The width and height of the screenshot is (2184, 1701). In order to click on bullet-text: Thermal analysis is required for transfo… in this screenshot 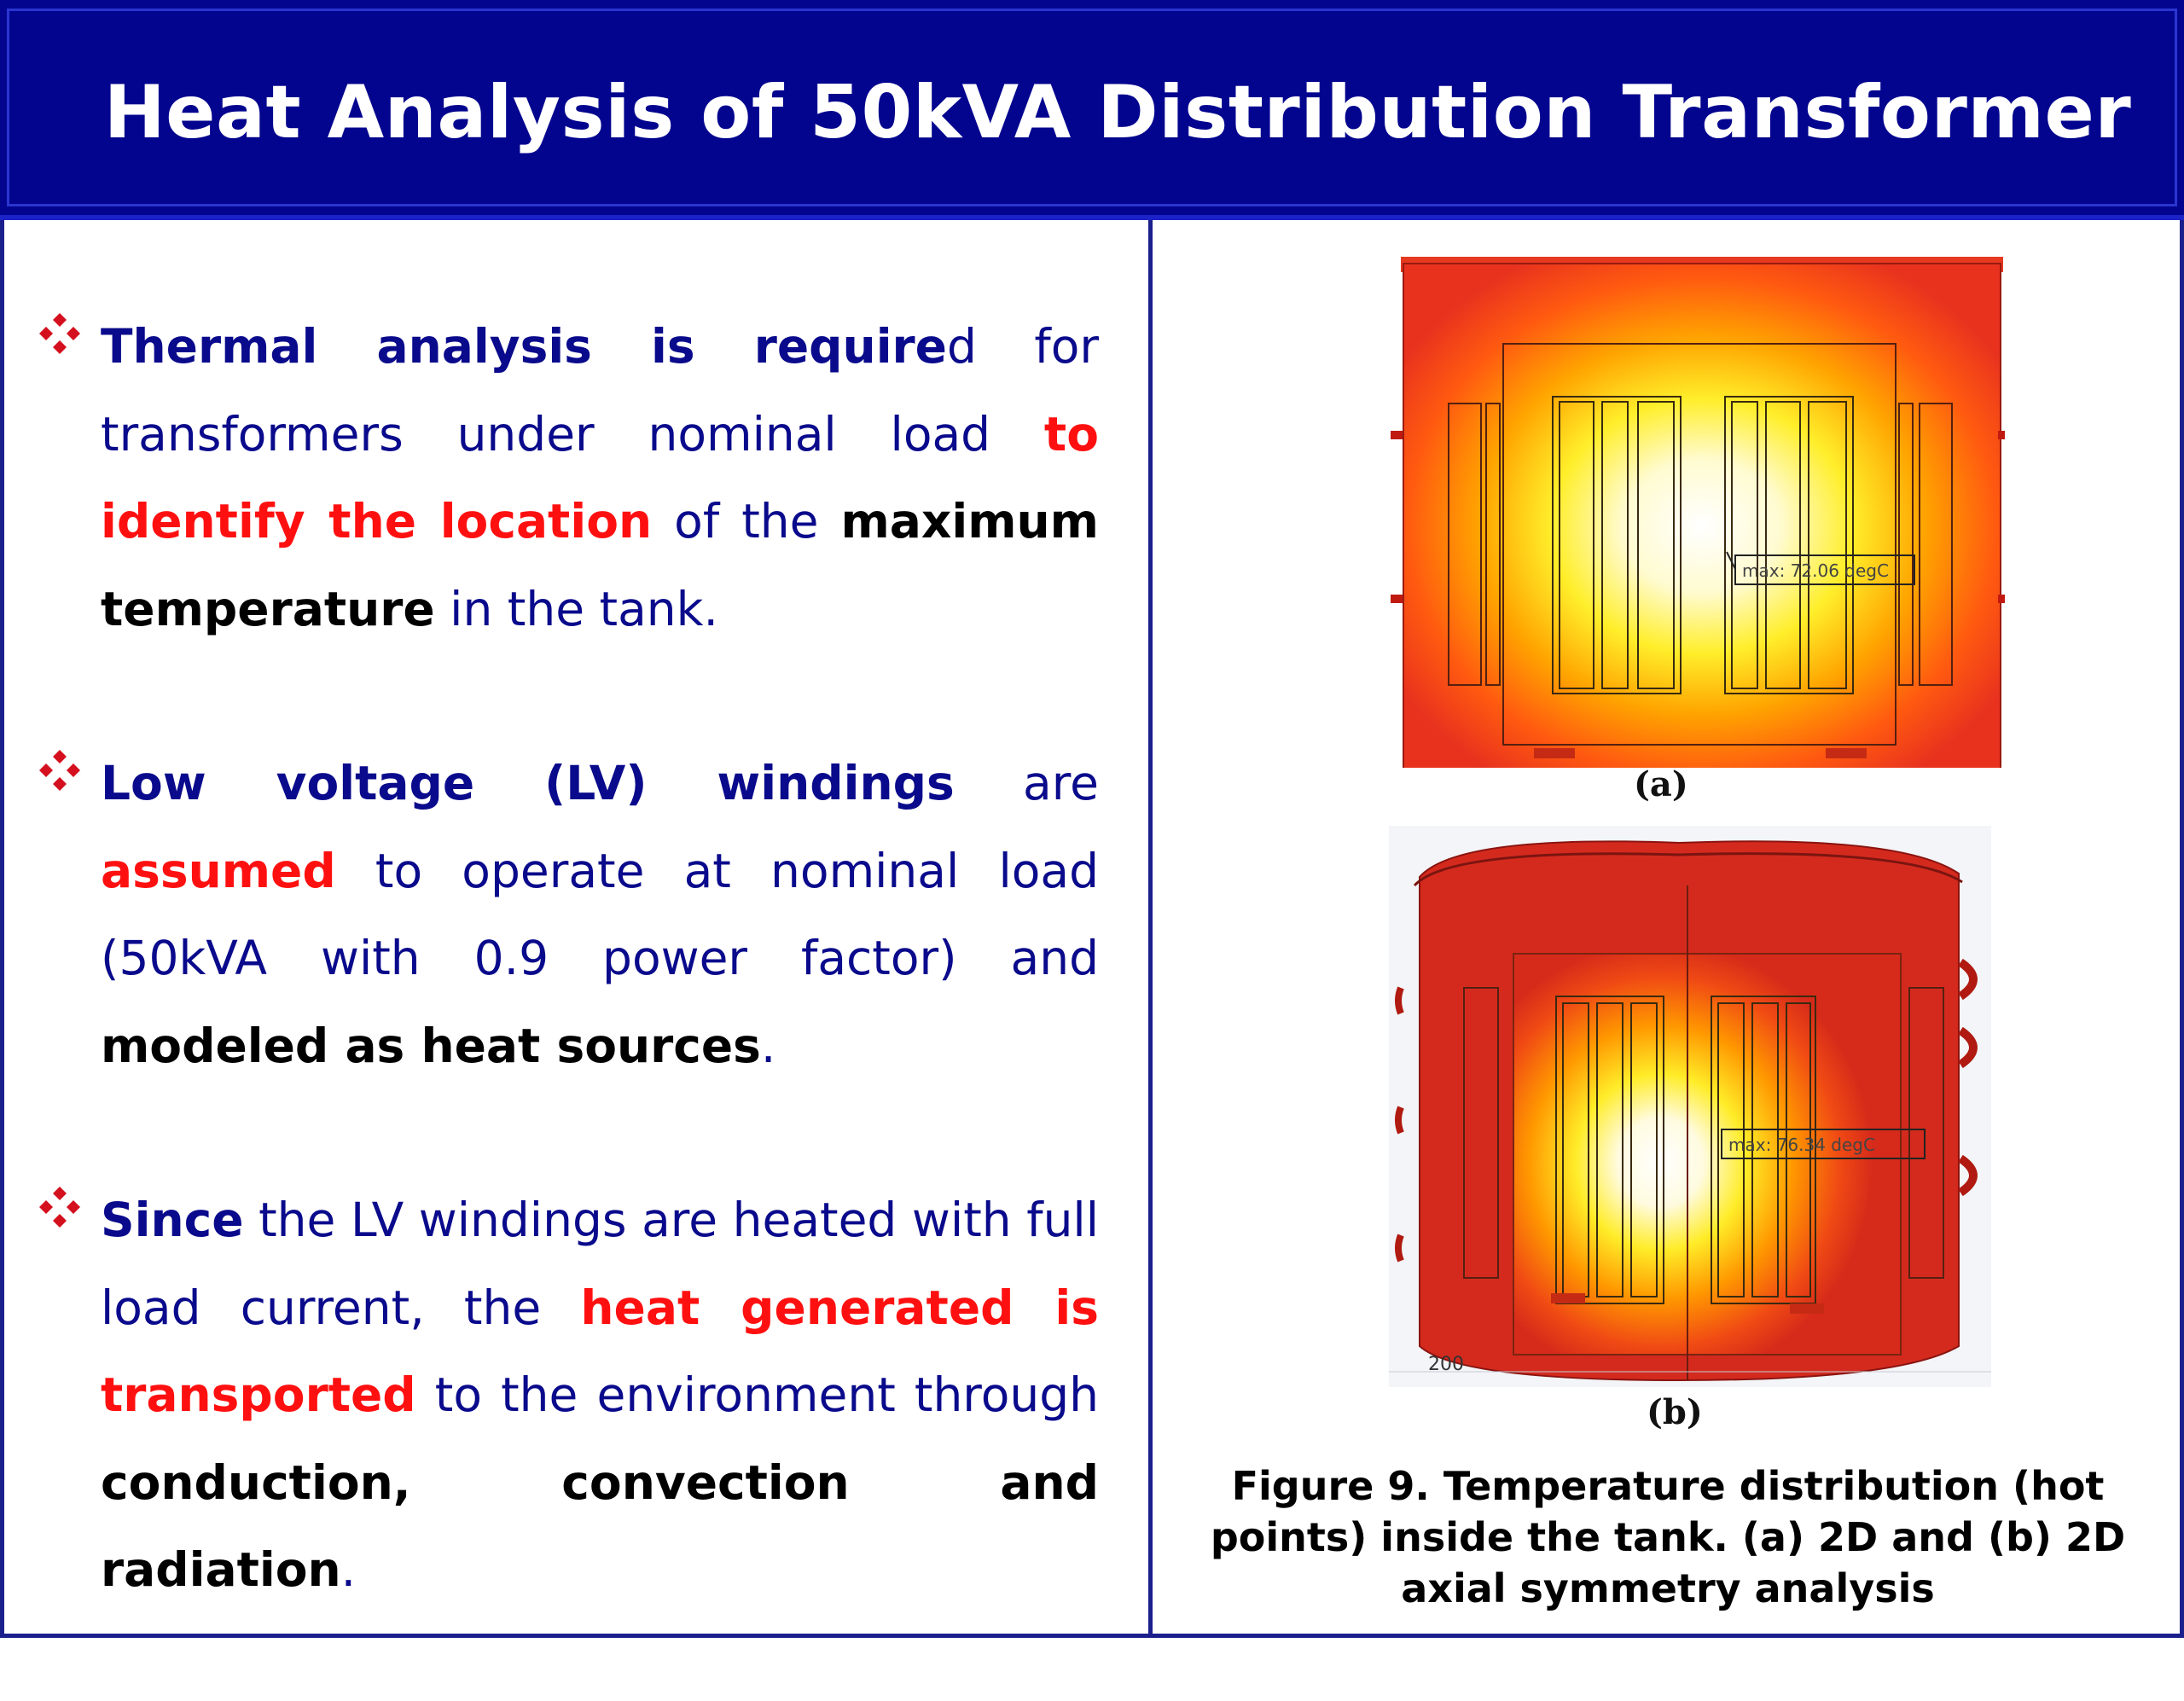, I will do `click(600, 478)`.